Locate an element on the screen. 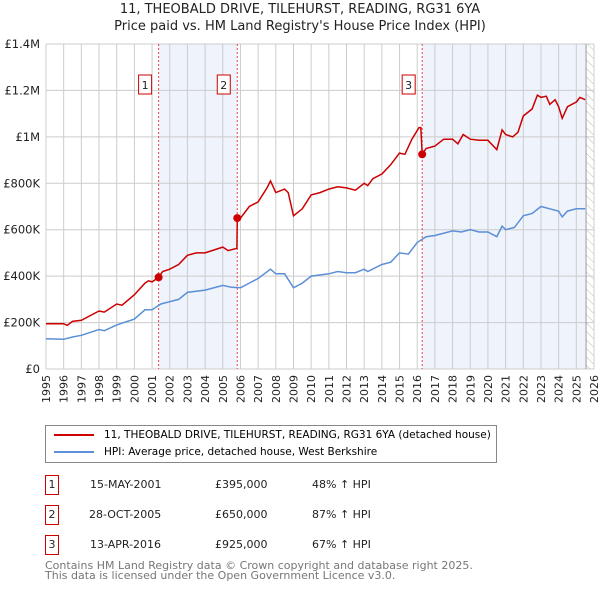 This screenshot has height=590, width=600. x-tick-label: 2001 is located at coordinates (152, 389).